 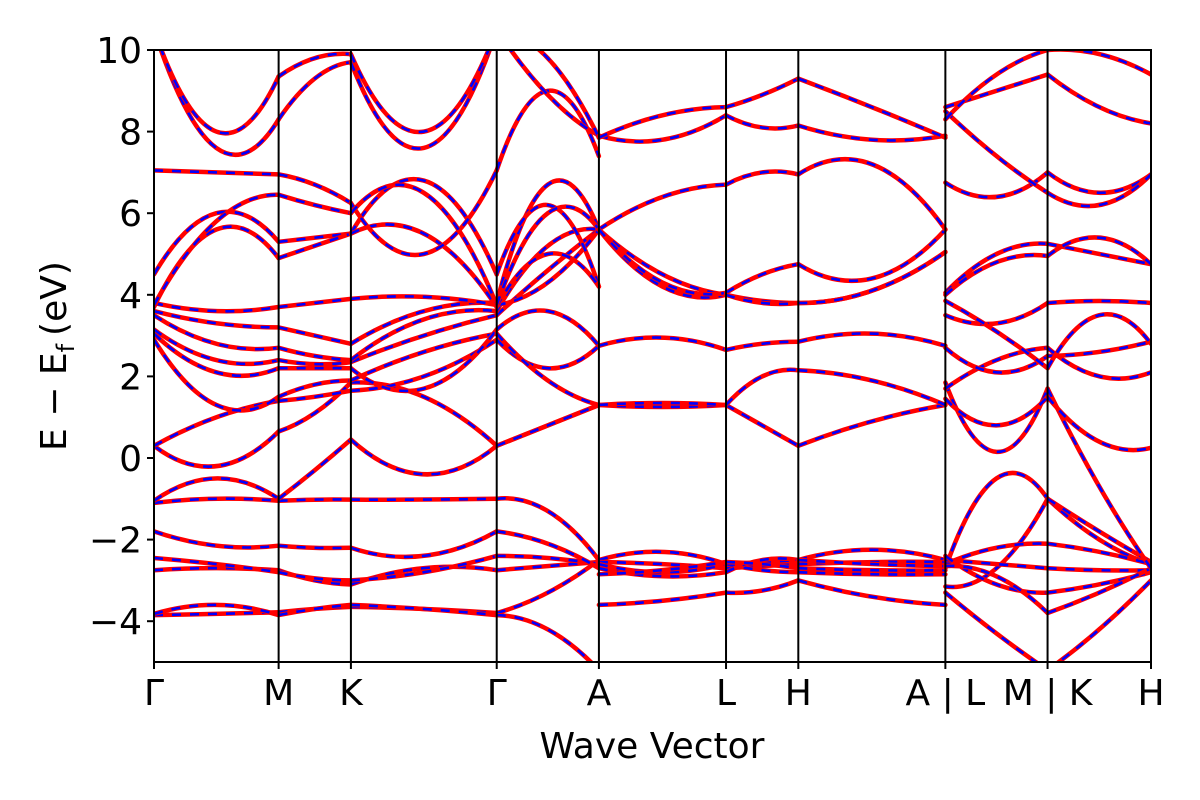 I want to click on y-axis-label-unit: (eV), so click(x=54, y=298).